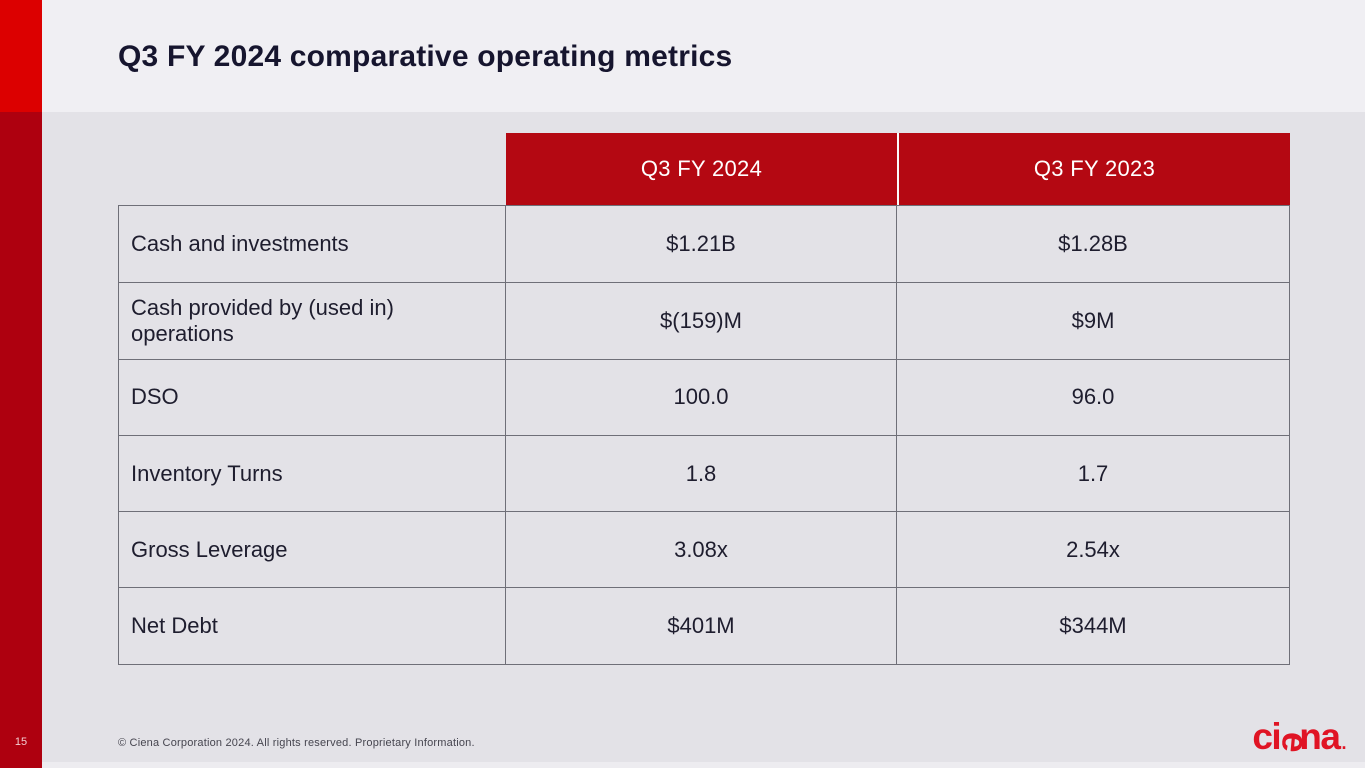  What do you see at coordinates (701, 549) in the screenshot?
I see `value-gross-leverage-fy2024: 3.08x` at bounding box center [701, 549].